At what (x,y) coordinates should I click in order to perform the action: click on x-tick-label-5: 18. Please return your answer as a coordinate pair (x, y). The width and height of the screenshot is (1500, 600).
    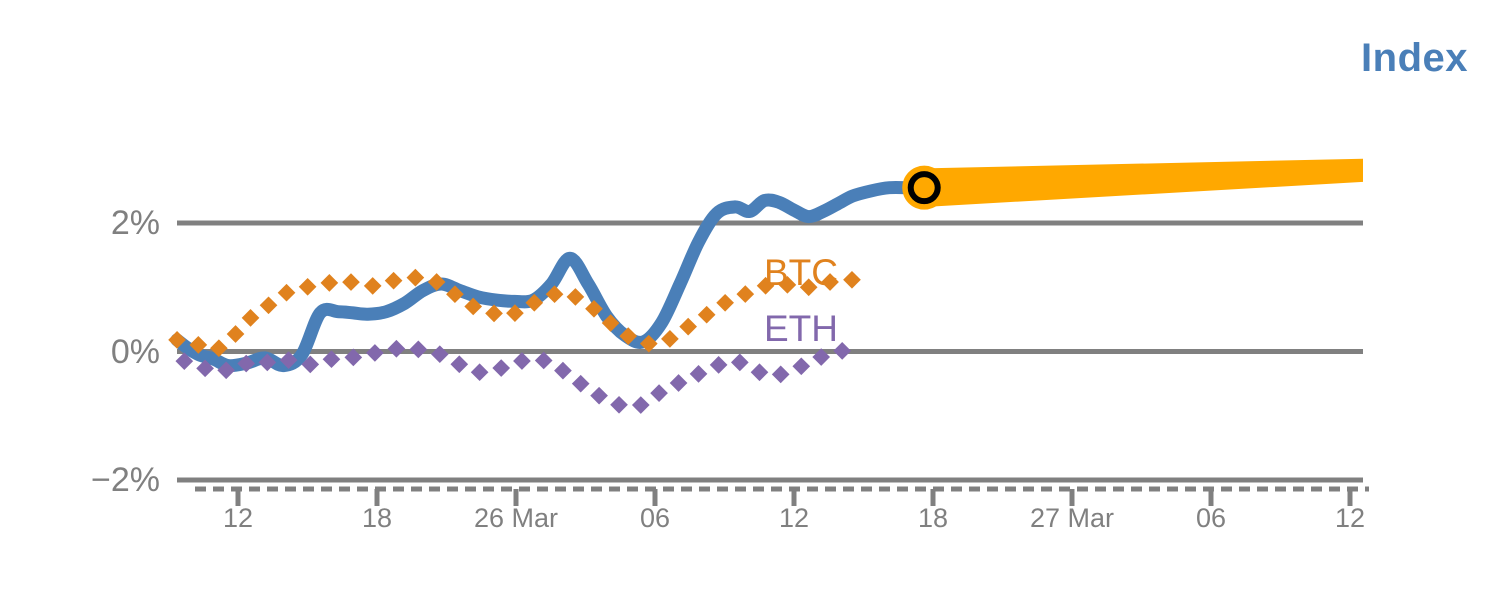
    Looking at the image, I should click on (933, 518).